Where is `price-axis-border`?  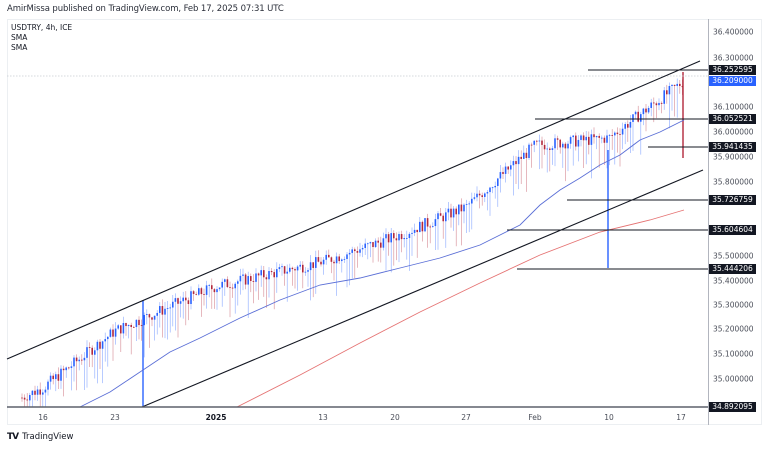
price-axis-border is located at coordinates (708, 222).